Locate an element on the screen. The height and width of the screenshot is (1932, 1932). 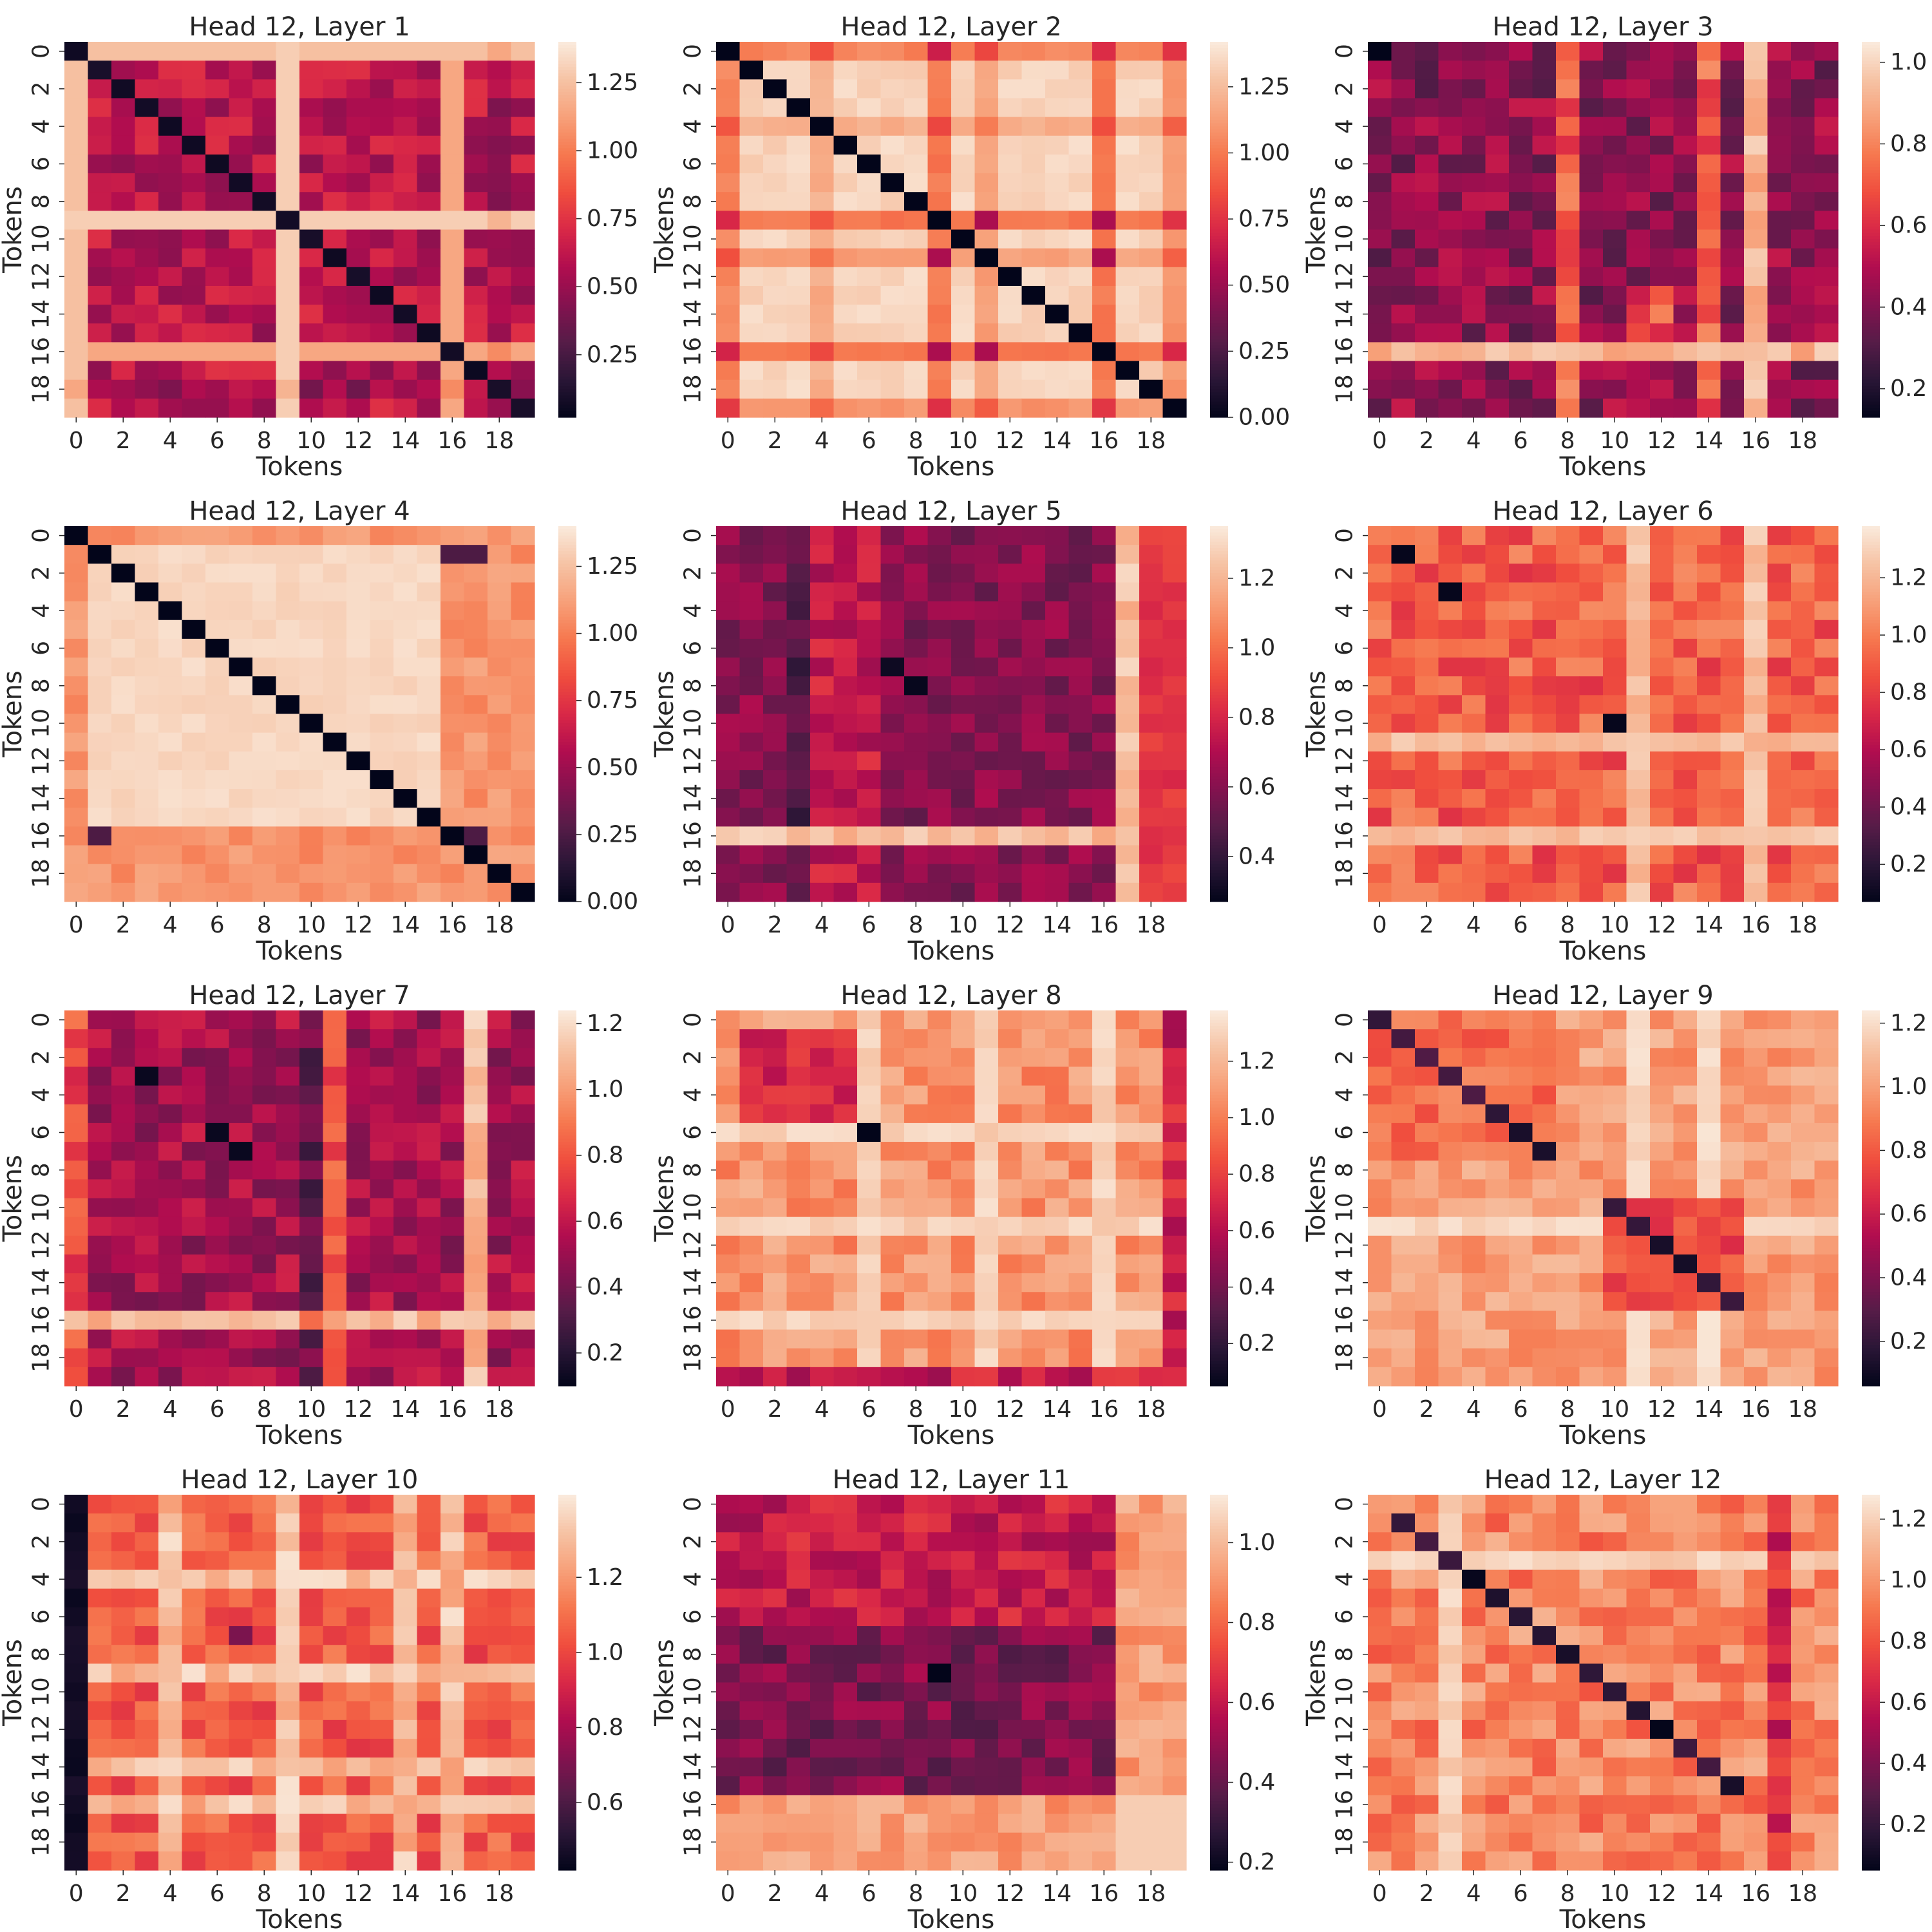
y-tick-label: 6 is located at coordinates (693, 163).